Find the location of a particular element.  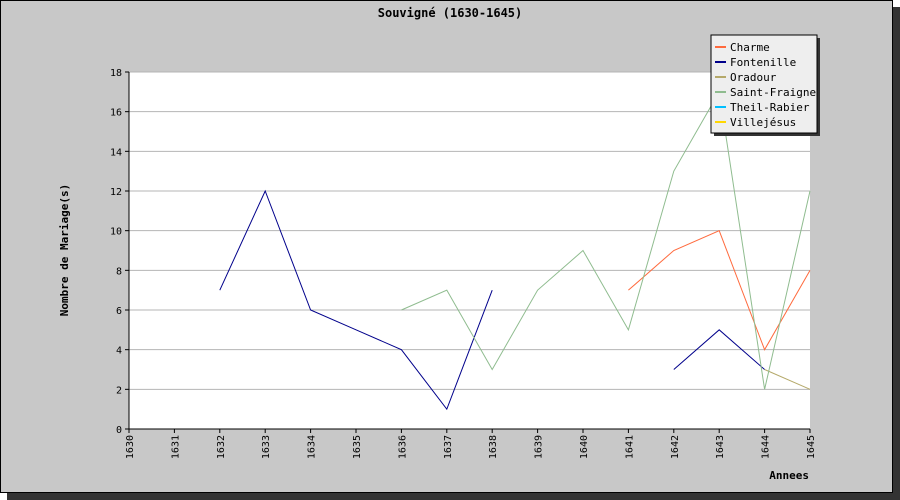

legend-box is located at coordinates (764, 84).